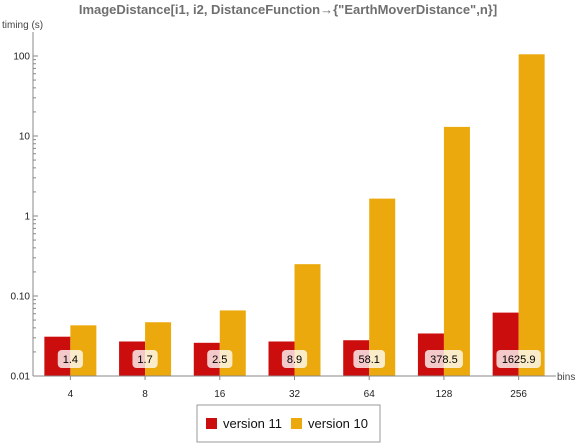 This screenshot has height=445, width=576. What do you see at coordinates (295, 394) in the screenshot?
I see `x-tick-label: 32` at bounding box center [295, 394].